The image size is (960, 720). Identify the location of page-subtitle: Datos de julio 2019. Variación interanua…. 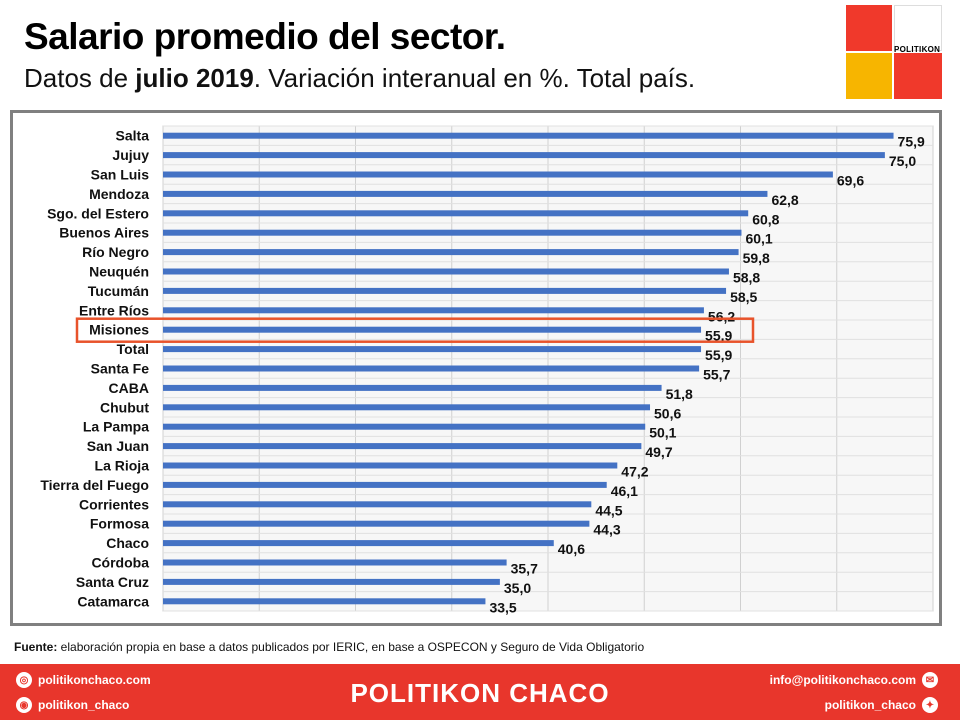
(359, 78).